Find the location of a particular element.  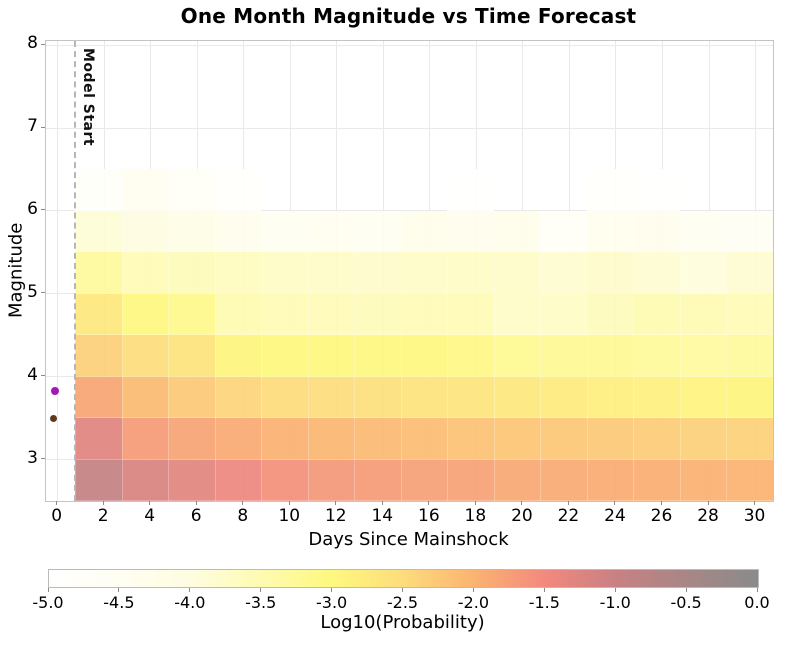

tick-label: 4 is located at coordinates (150, 516).